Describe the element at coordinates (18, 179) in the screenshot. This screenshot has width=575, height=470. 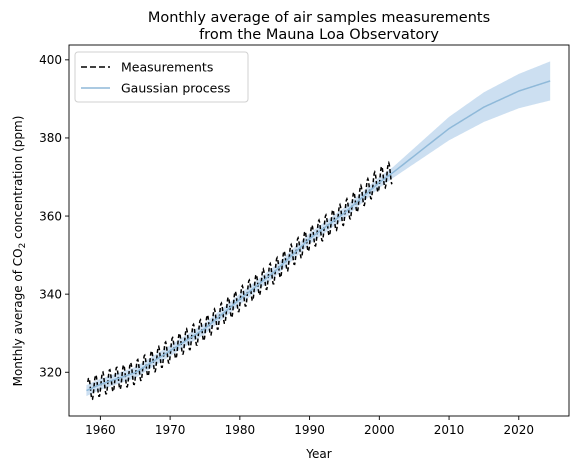
I see `y-axis-label-suffix: concentration (ppm)` at that location.